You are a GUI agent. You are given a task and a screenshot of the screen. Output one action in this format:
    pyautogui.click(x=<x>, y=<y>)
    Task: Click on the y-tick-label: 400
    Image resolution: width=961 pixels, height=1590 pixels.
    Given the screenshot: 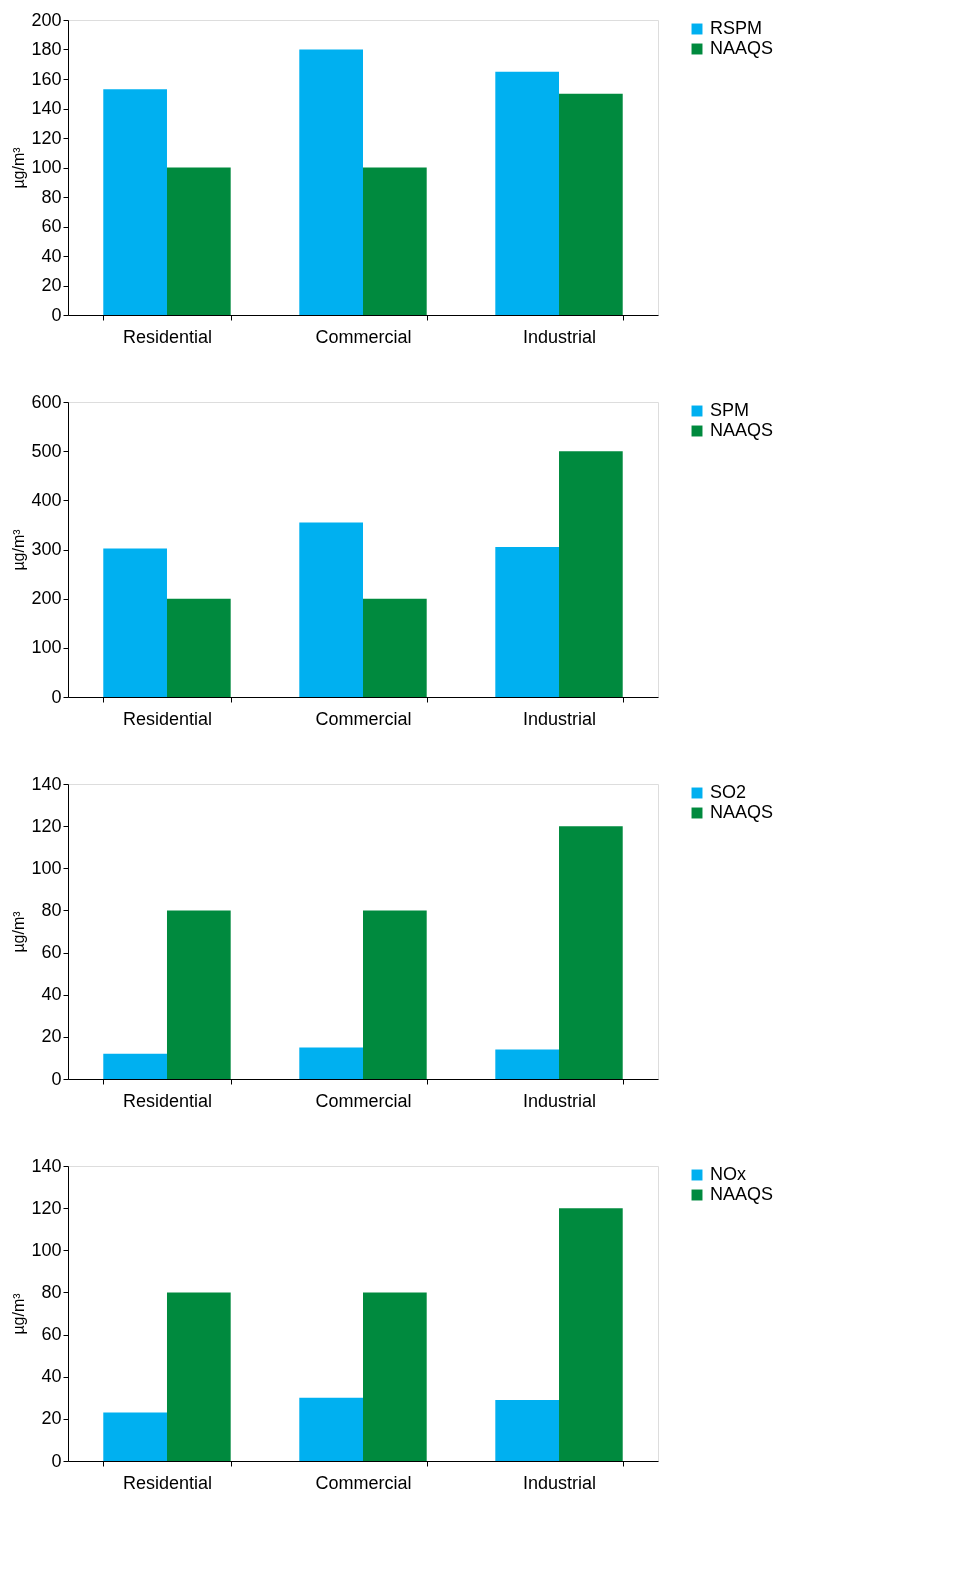 What is the action you would take?
    pyautogui.click(x=46, y=499)
    